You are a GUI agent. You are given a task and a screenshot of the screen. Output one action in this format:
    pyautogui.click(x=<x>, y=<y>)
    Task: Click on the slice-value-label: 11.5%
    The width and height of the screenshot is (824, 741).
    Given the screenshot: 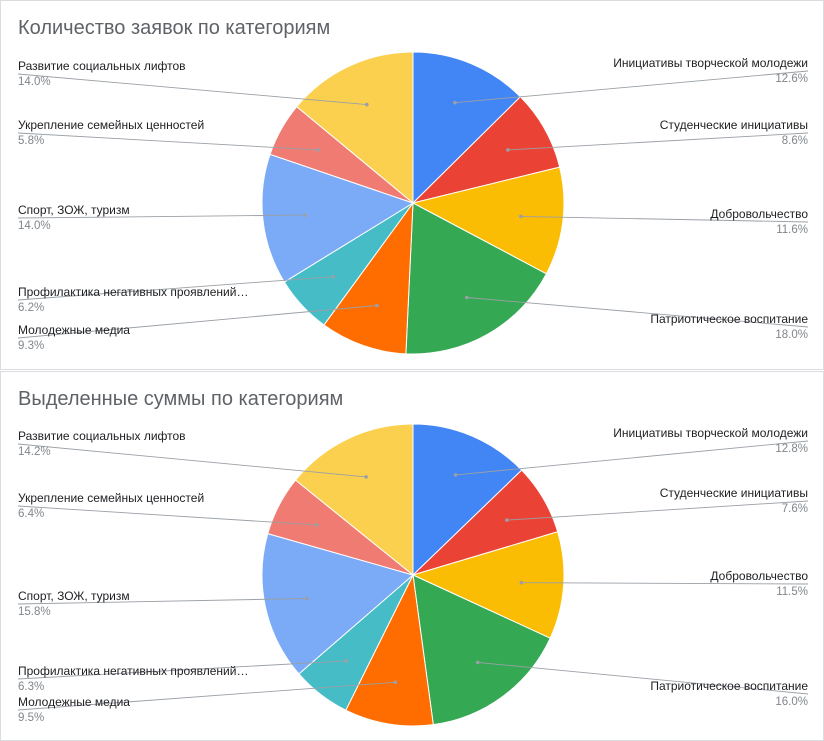 What is the action you would take?
    pyautogui.click(x=792, y=592)
    